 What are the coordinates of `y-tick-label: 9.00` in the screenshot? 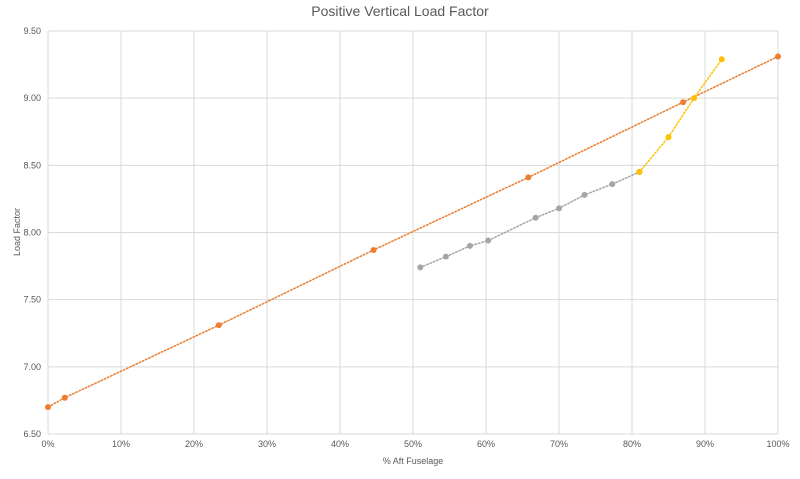 It's located at (32, 98).